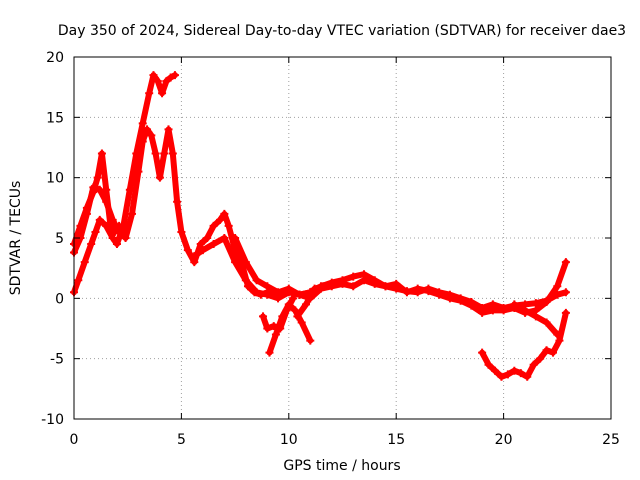 The width and height of the screenshot is (640, 480). What do you see at coordinates (55, 58) in the screenshot?
I see `y-tick-label: 20` at bounding box center [55, 58].